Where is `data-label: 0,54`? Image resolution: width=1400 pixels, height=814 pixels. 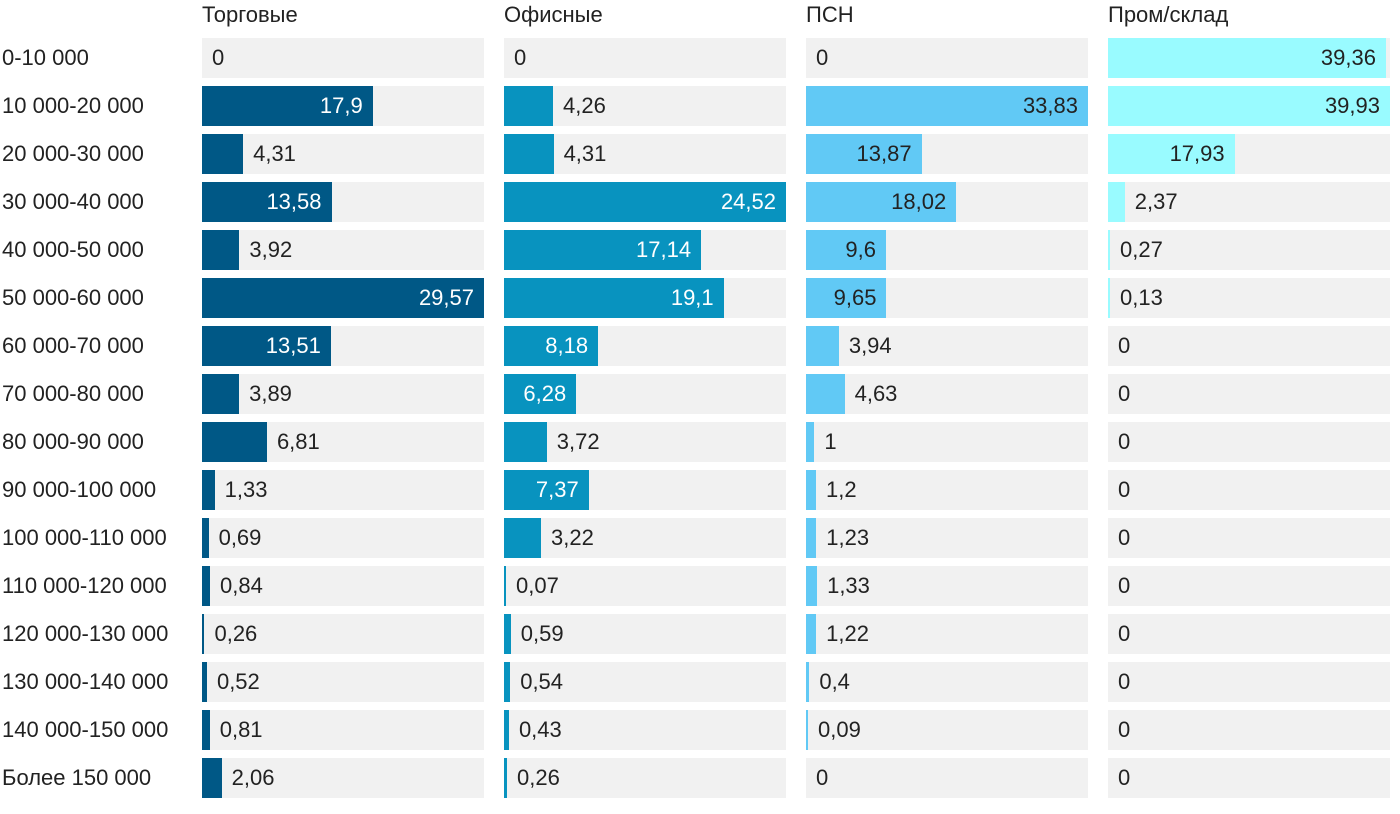
data-label: 0,54 is located at coordinates (542, 681).